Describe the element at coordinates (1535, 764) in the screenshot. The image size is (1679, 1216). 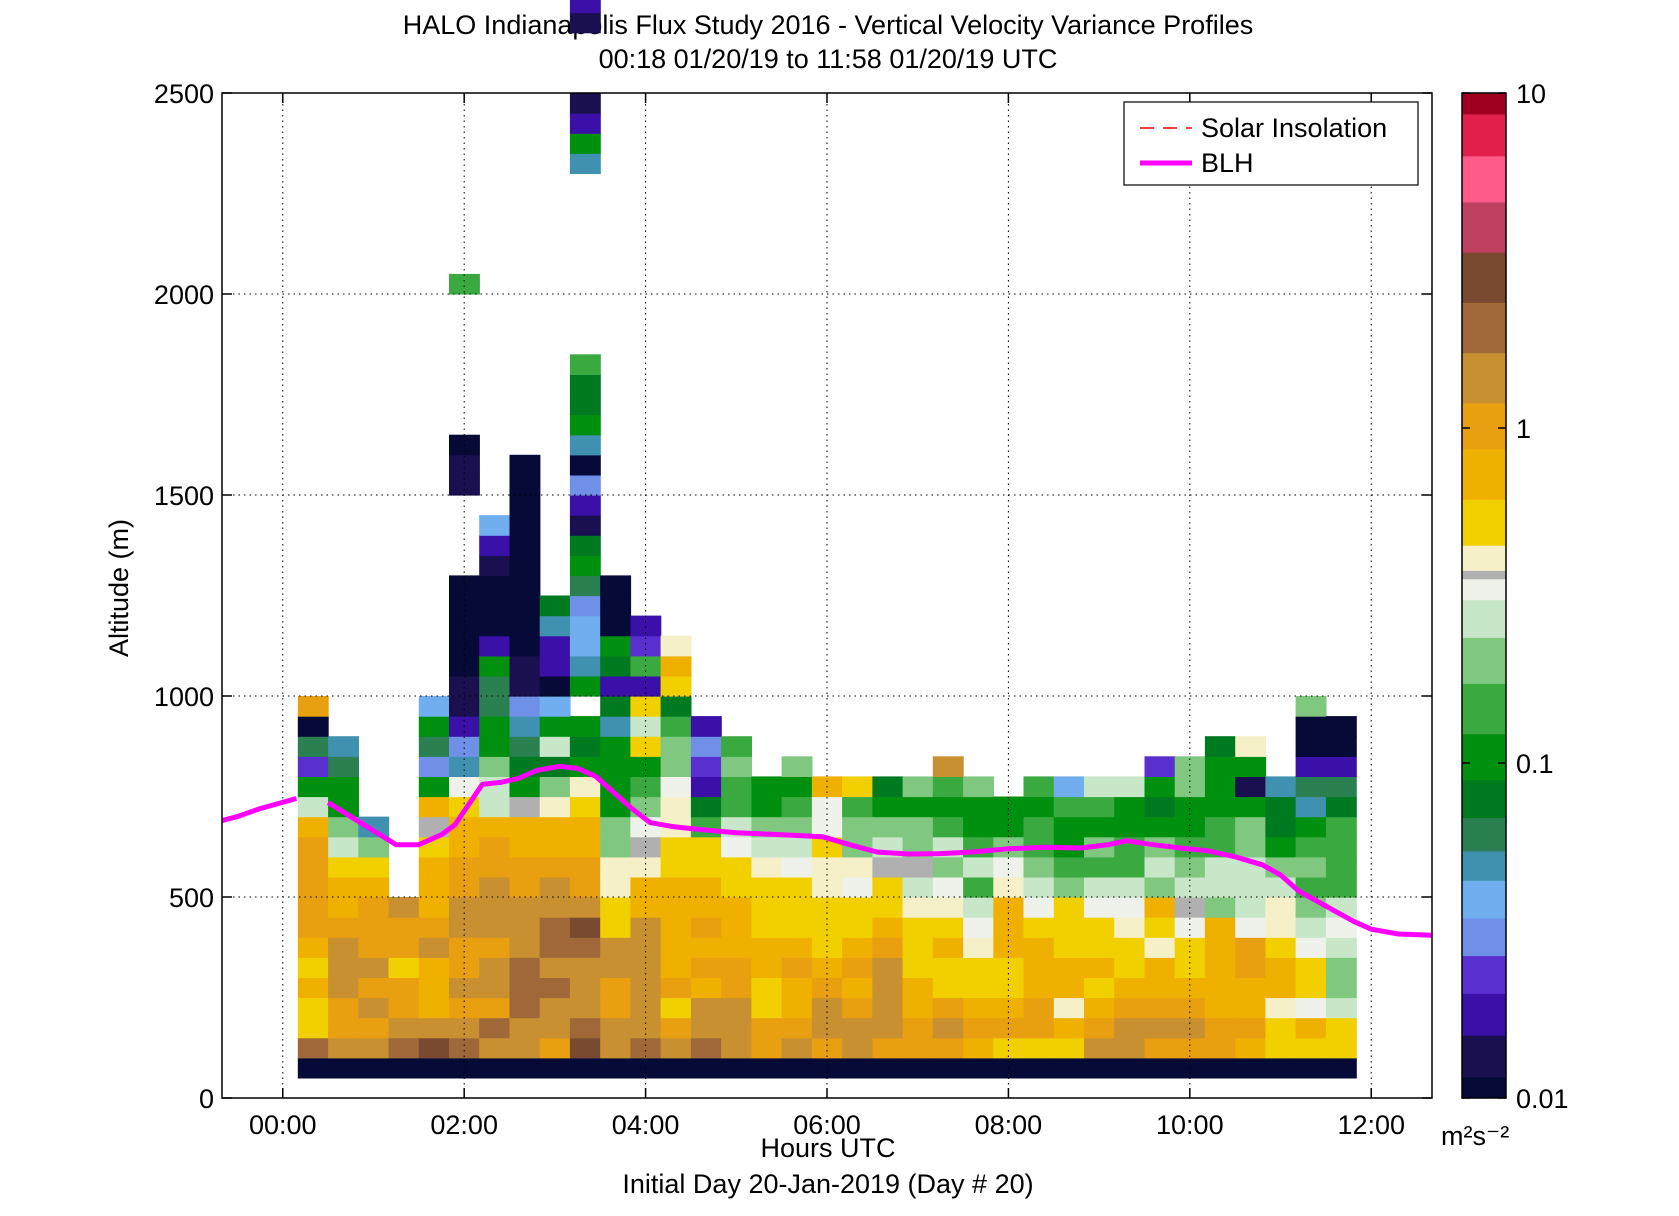
I see `colorbar-tick-label: 0.1` at that location.